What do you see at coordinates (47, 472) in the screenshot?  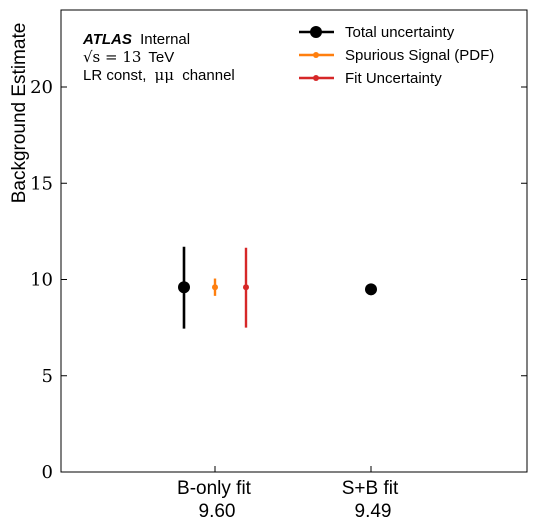 I see `y-tick-label: 0` at bounding box center [47, 472].